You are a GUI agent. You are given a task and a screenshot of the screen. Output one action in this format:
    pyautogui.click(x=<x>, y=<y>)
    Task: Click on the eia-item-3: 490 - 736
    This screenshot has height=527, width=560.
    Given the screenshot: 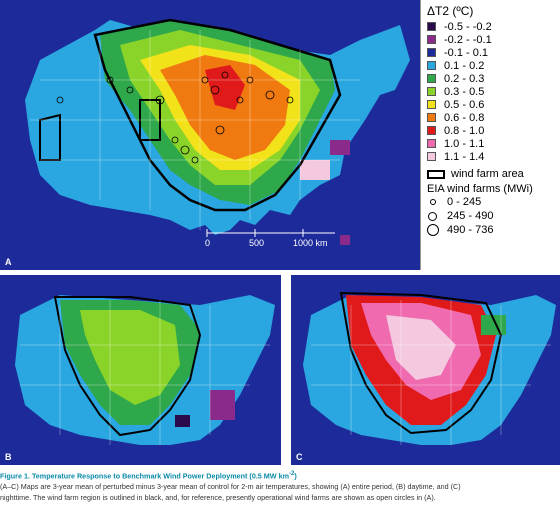 What is the action you would take?
    pyautogui.click(x=490, y=230)
    